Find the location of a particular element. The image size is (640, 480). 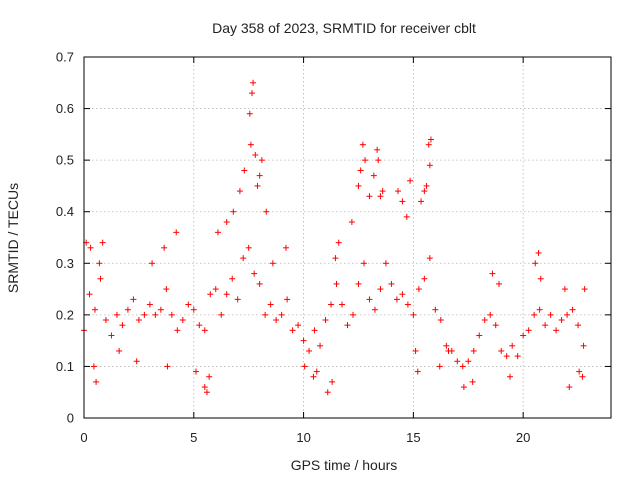

x-tick-label: 20 is located at coordinates (523, 437).